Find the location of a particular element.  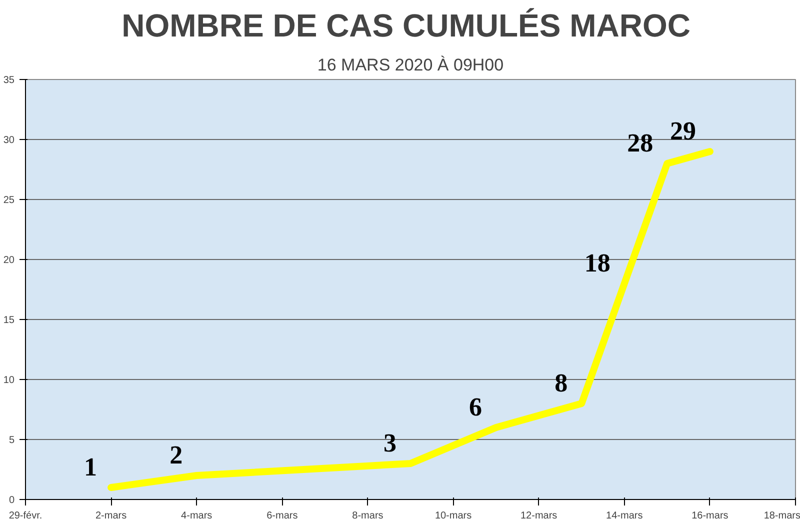

y-tick-label: 5 is located at coordinates (11, 440).